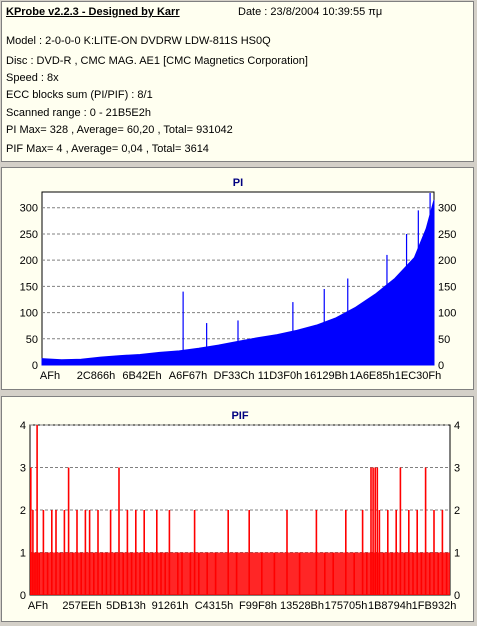  What do you see at coordinates (35, 366) in the screenshot?
I see `pi-ytick-left: 0` at bounding box center [35, 366].